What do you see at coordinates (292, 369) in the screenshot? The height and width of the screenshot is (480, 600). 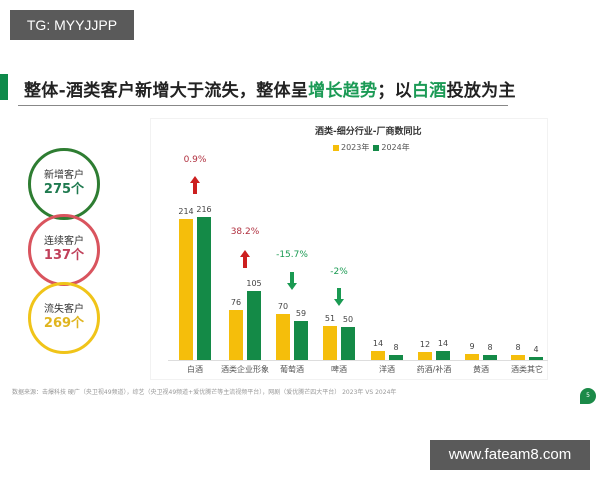 I see `category-label: 葡萄酒` at bounding box center [292, 369].